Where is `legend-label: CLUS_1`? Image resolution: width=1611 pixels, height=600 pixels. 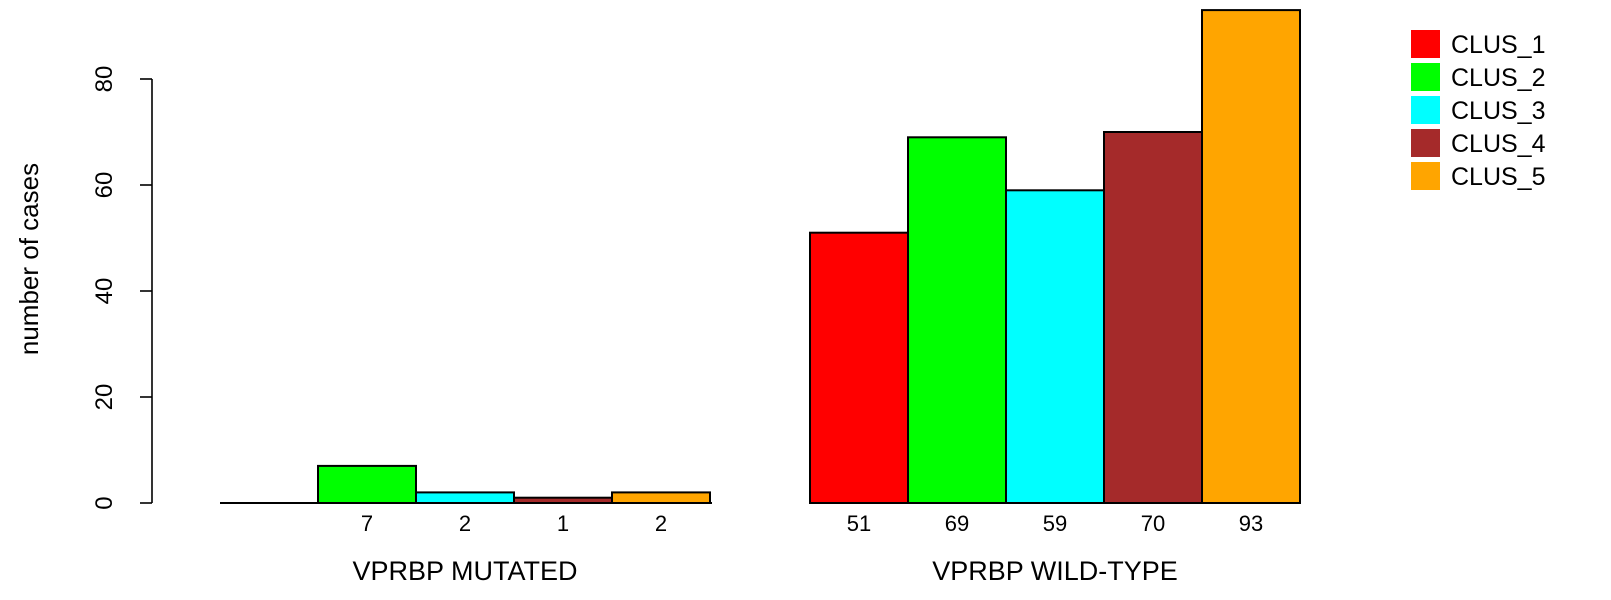 legend-label: CLUS_1 is located at coordinates (1498, 45).